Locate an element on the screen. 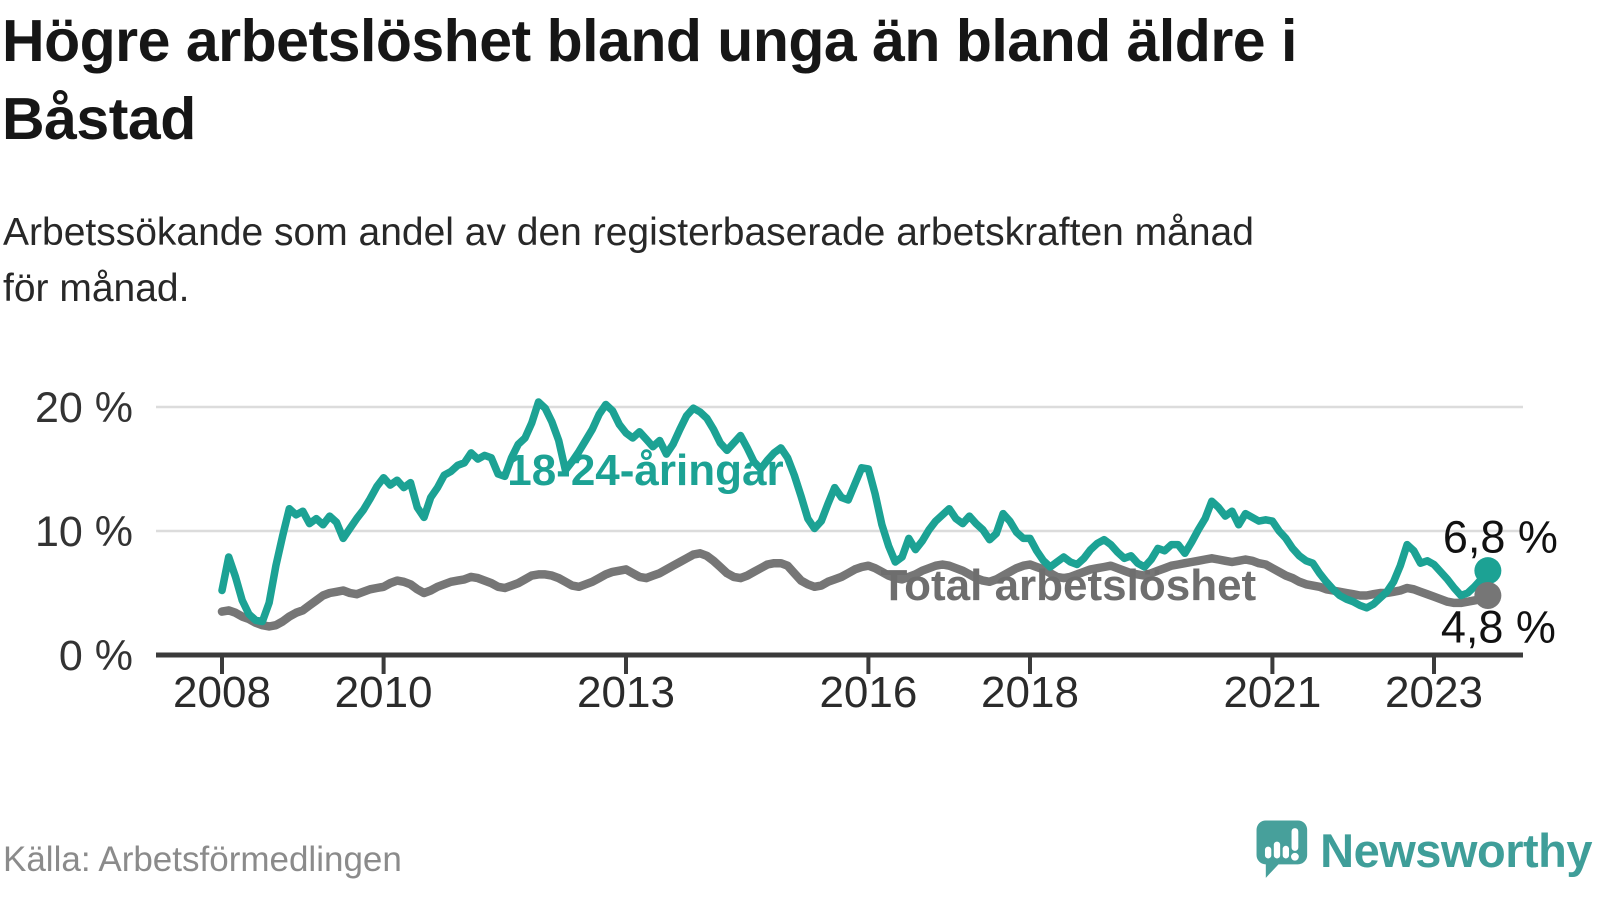 This screenshot has width=1600, height=900. newsworthy-logo: Newsworthy is located at coordinates (1423, 850).